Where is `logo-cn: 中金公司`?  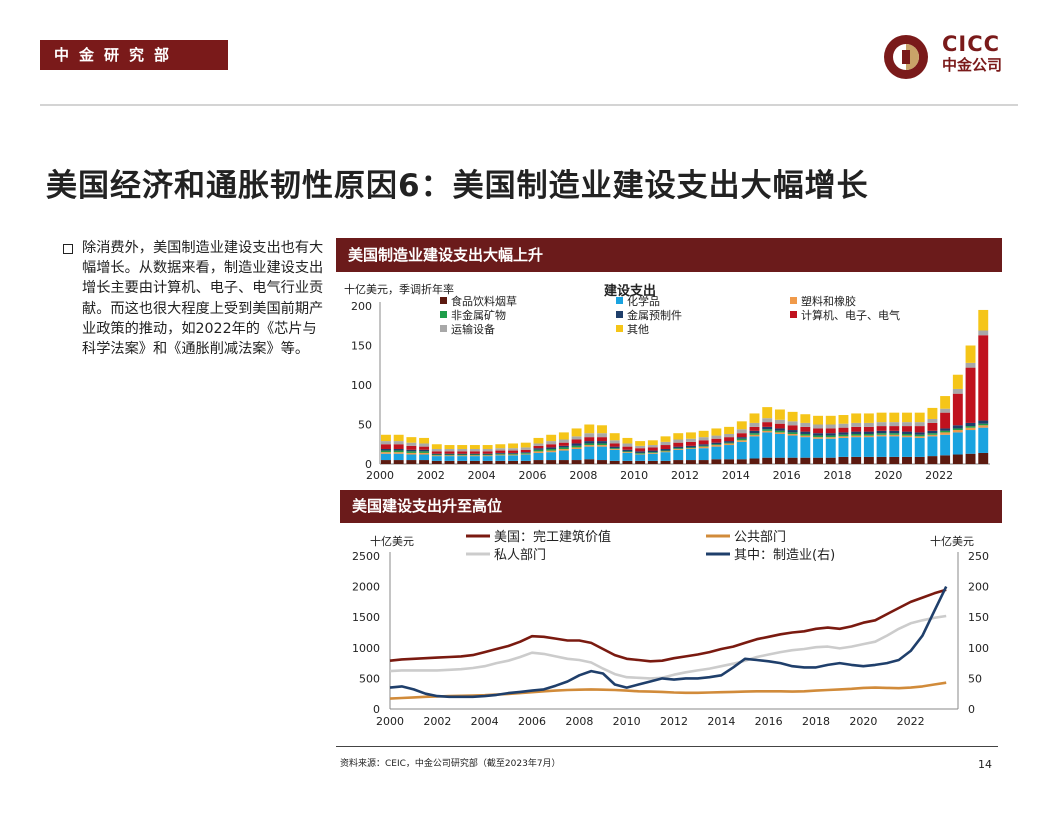 logo-cn: 中金公司 is located at coordinates (972, 65).